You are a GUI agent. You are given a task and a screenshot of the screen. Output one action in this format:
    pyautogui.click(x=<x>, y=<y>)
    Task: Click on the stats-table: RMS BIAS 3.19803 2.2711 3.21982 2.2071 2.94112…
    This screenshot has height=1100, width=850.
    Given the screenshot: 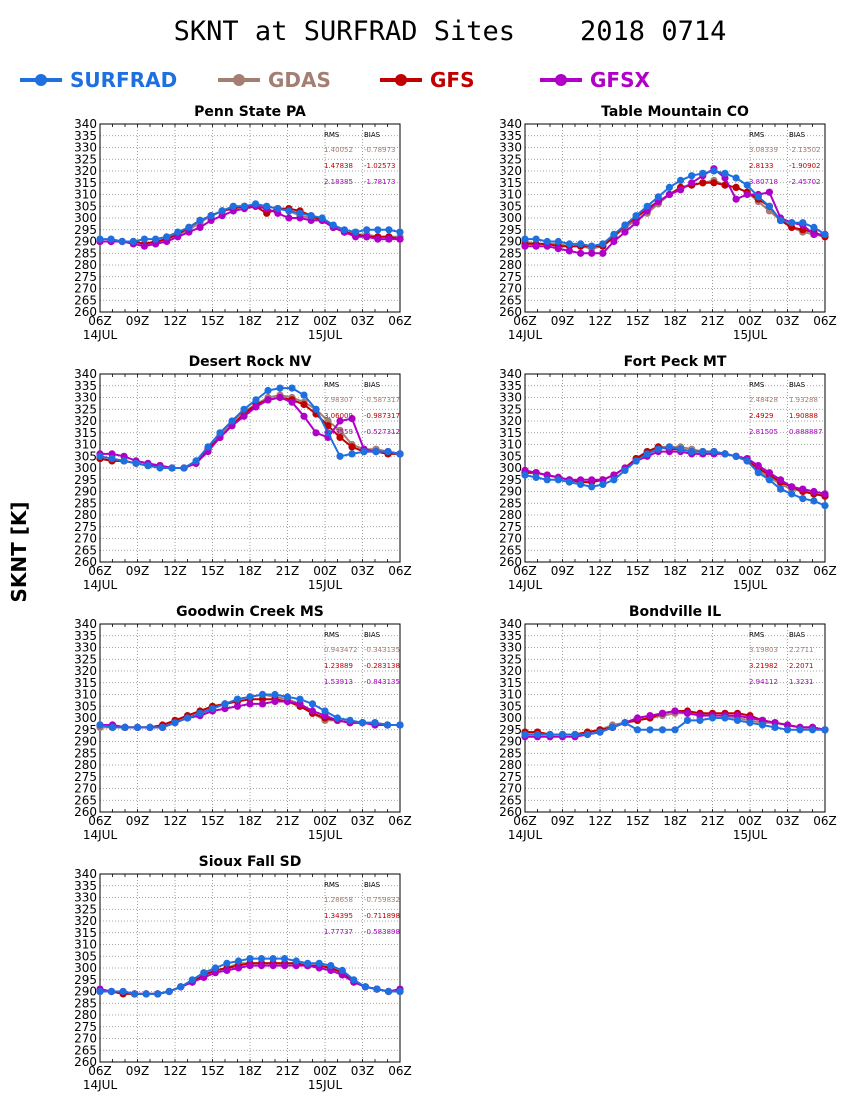 What is the action you would take?
    pyautogui.click(x=781, y=658)
    